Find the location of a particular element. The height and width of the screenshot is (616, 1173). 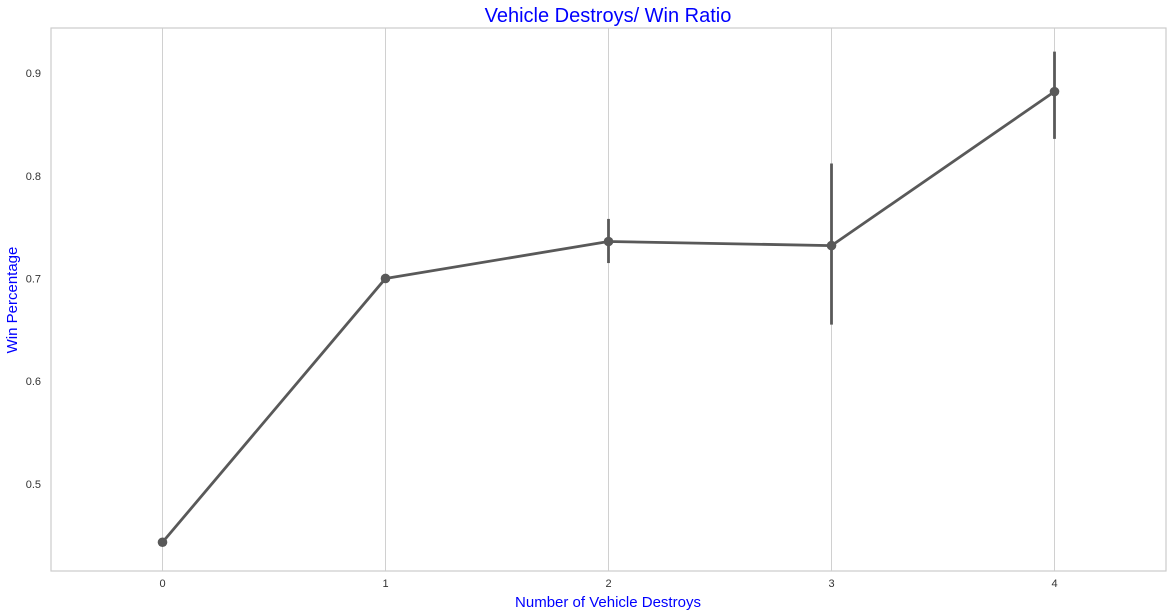

y-tick-label: 0.7 is located at coordinates (33, 279).